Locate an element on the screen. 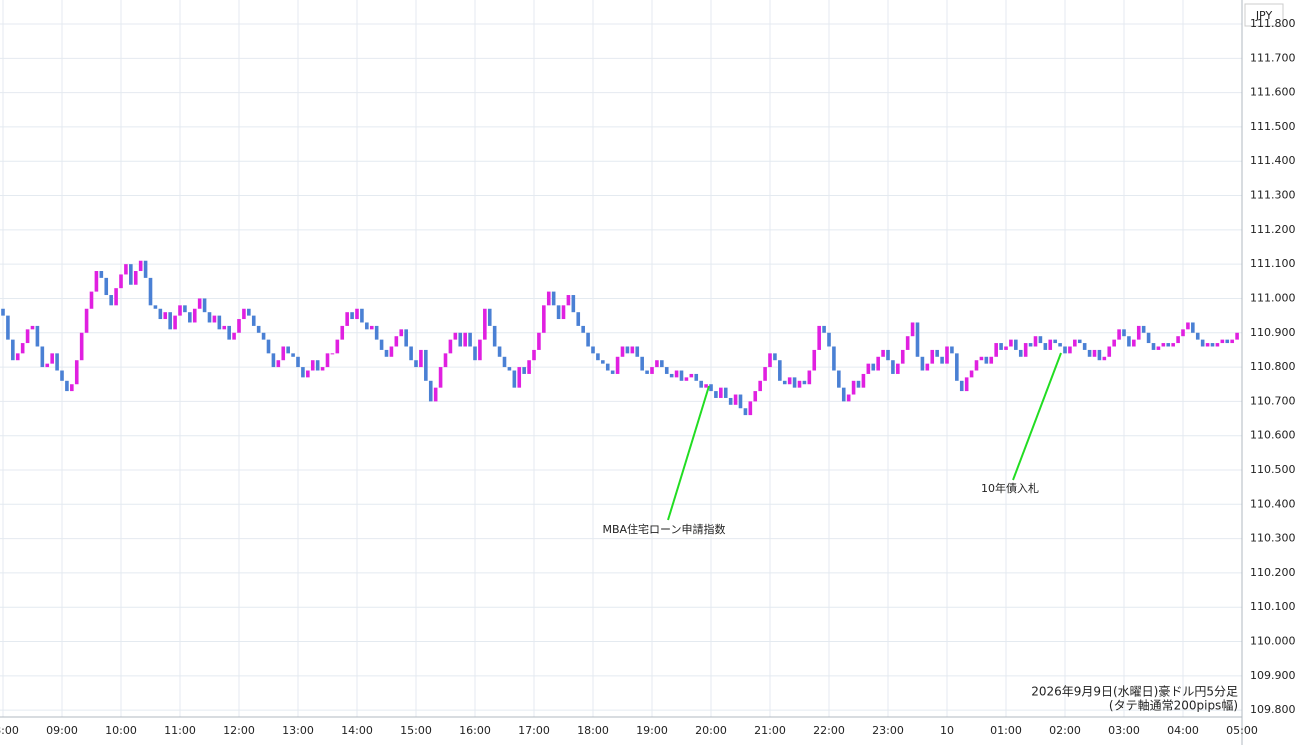 This screenshot has height=745, width=1300. x-tick-label: 13:00 is located at coordinates (298, 730).